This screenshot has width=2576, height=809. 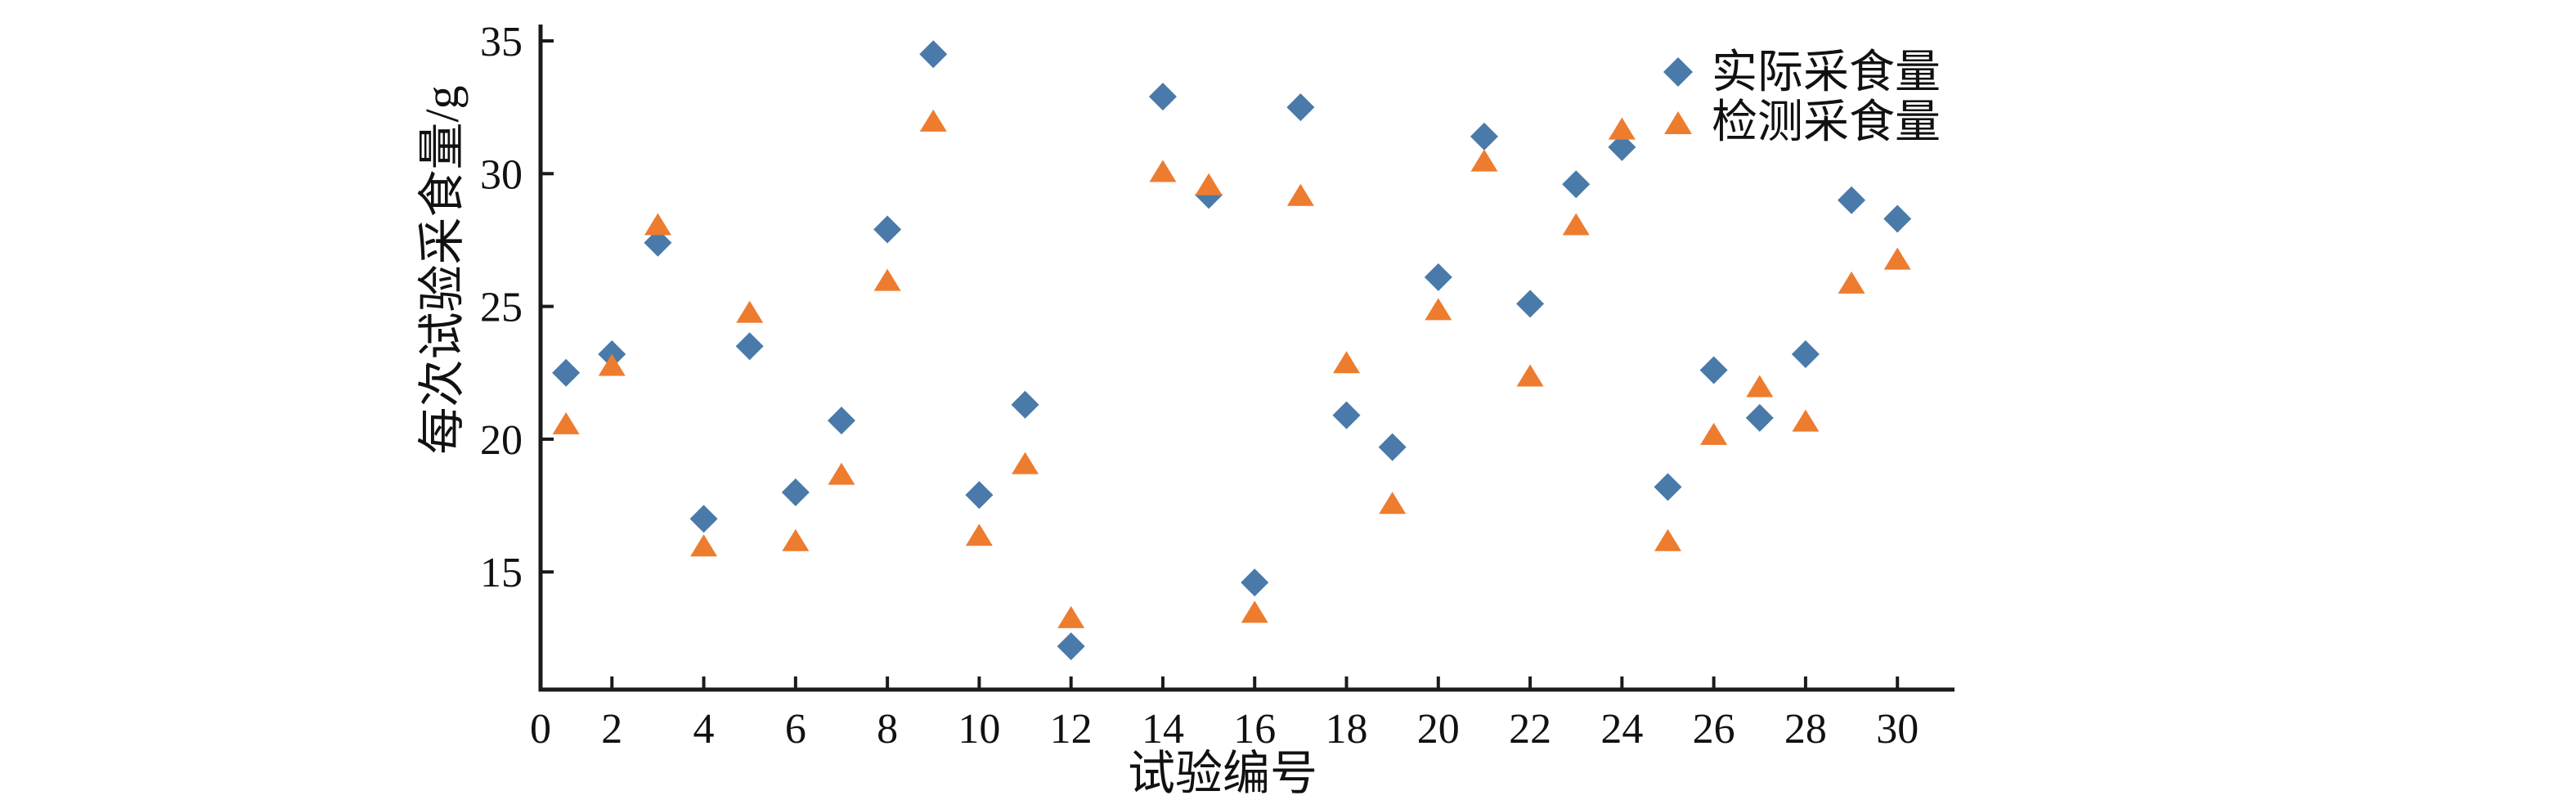 What do you see at coordinates (1805, 729) in the screenshot?
I see `x-tick-label: 28` at bounding box center [1805, 729].